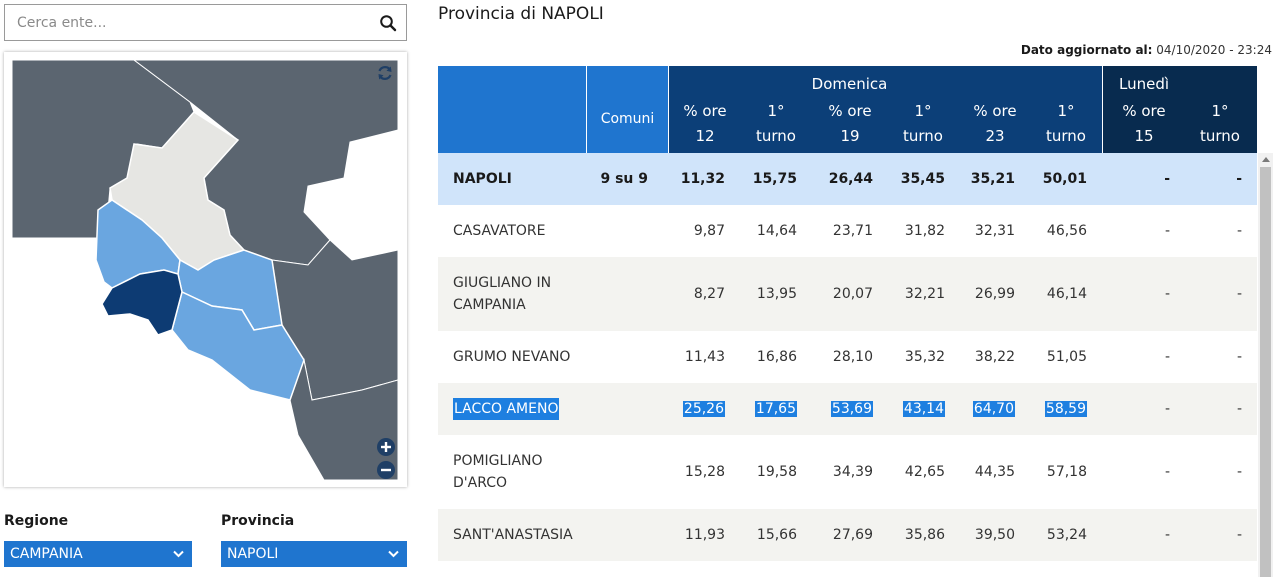 This screenshot has width=1275, height=577. I want to click on search-input, so click(185, 22).